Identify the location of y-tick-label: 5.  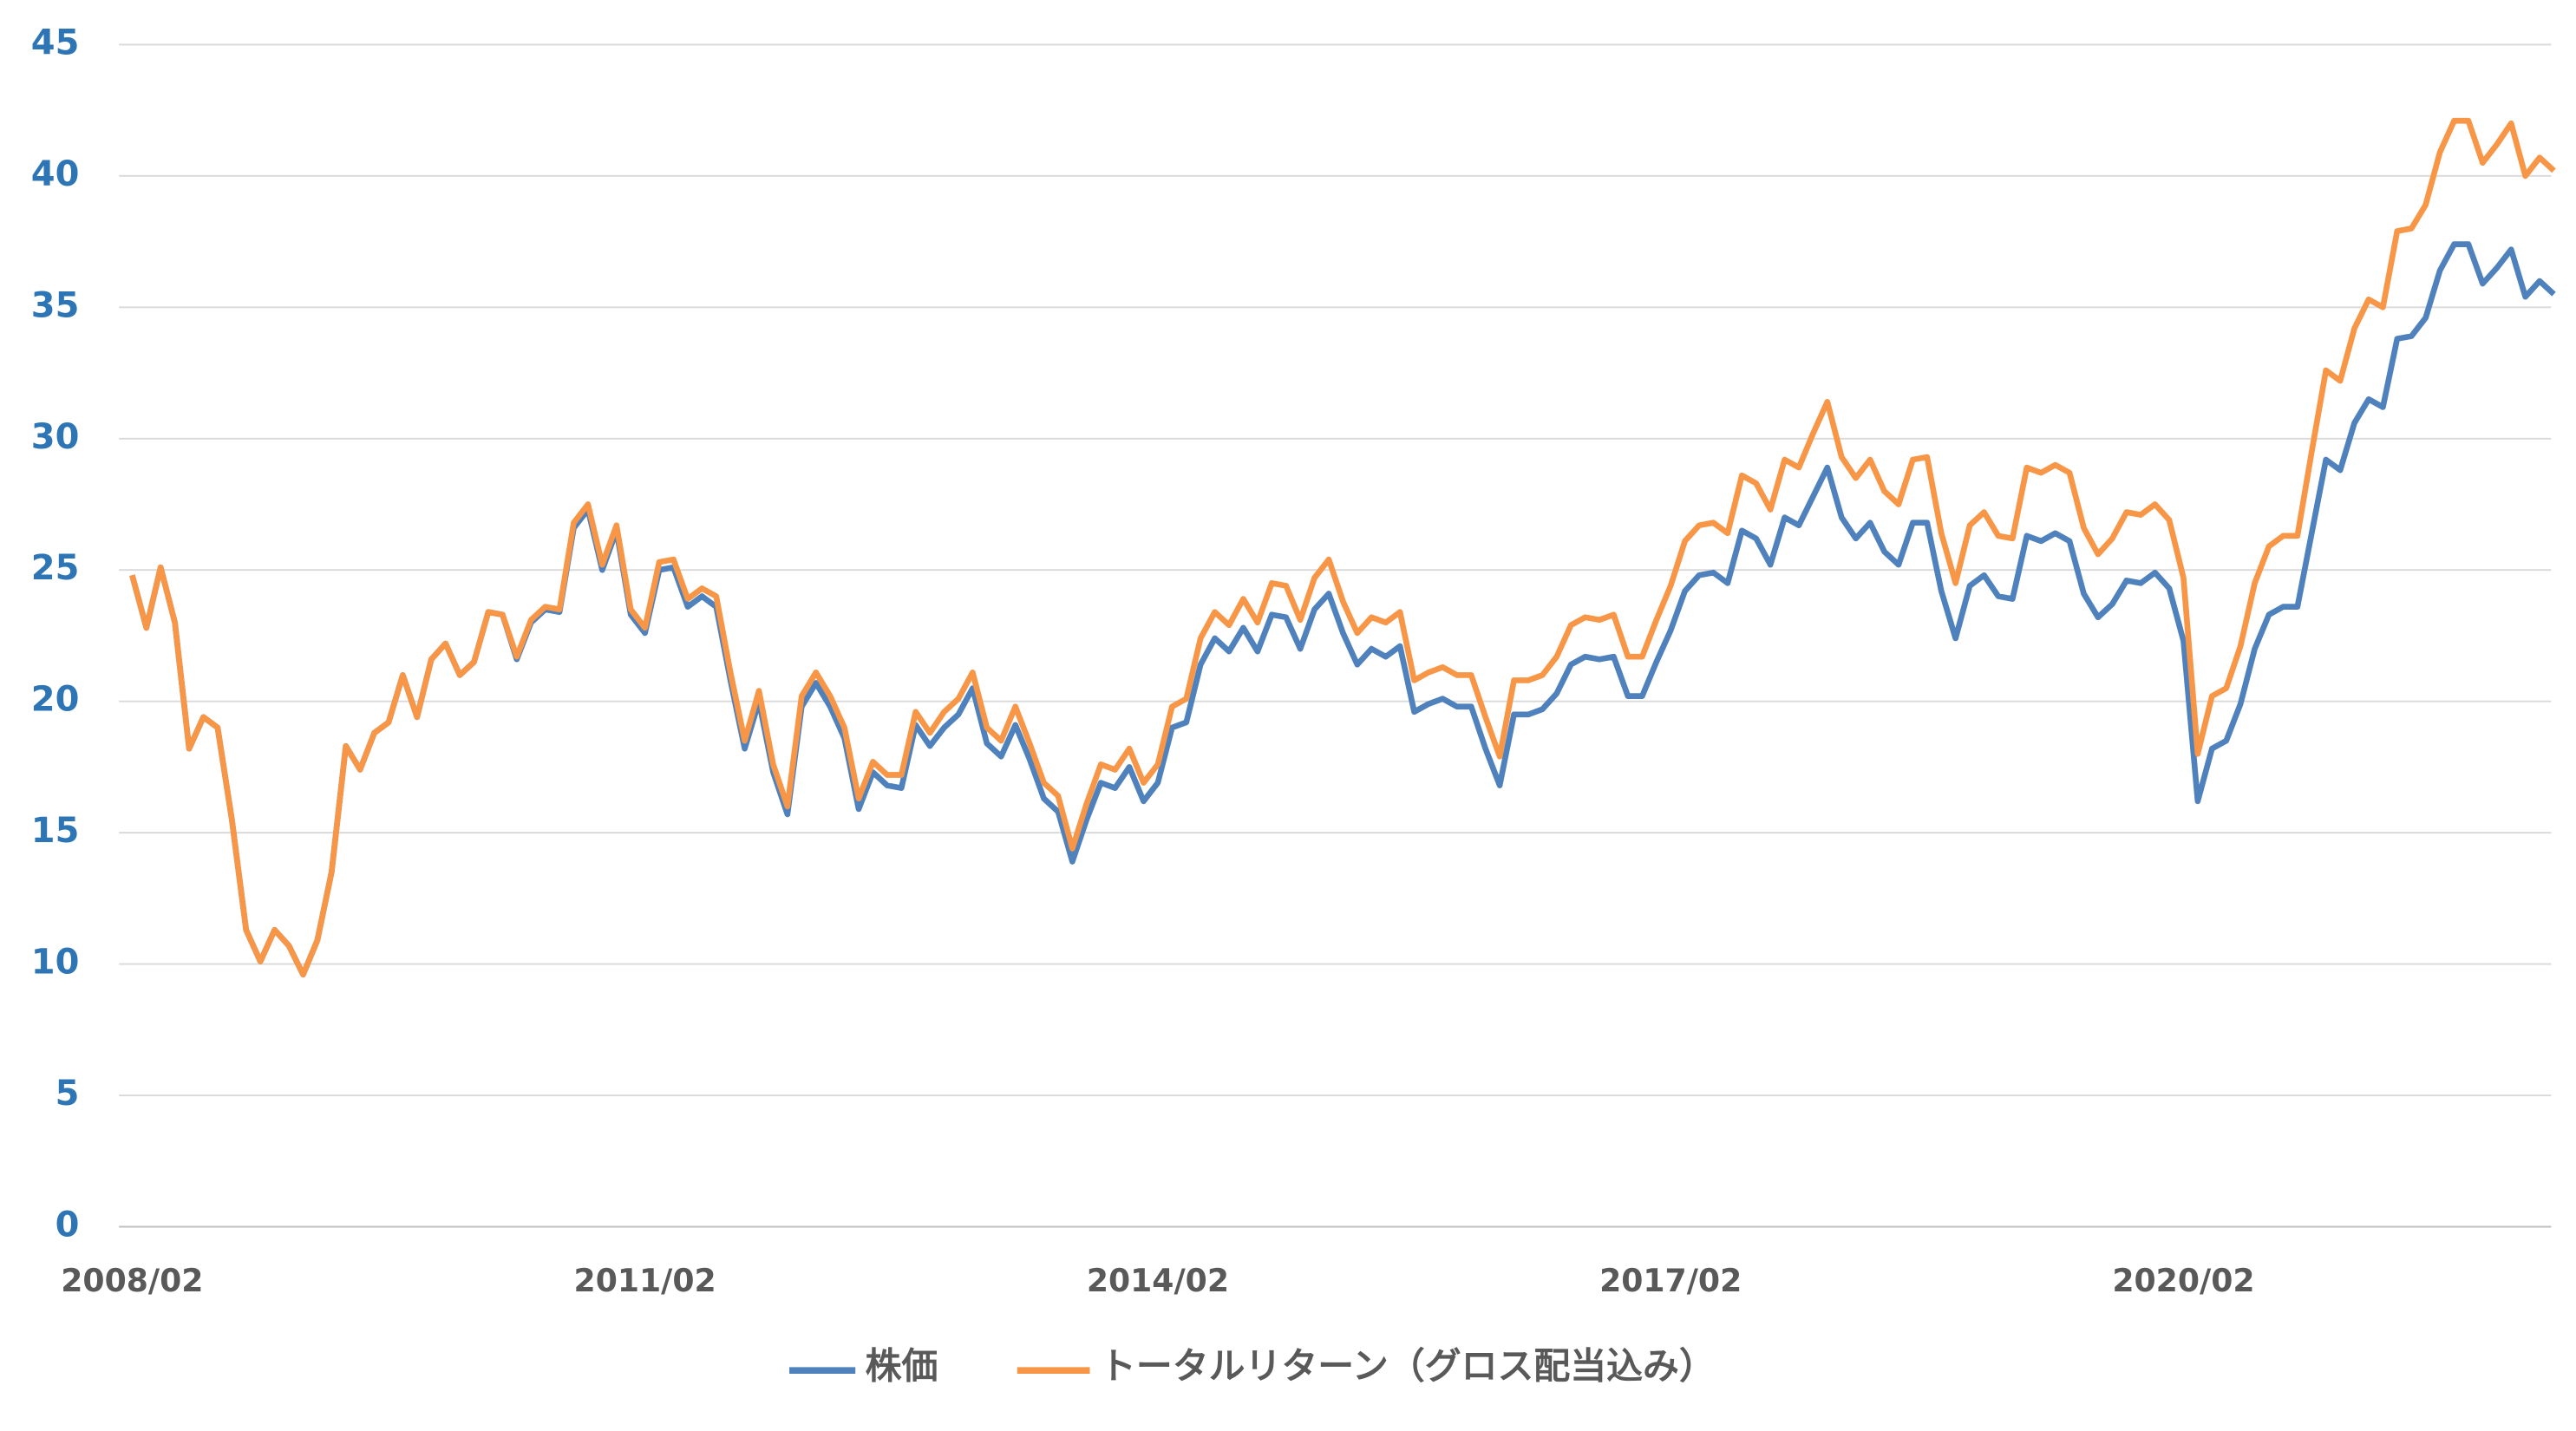
(68, 1094).